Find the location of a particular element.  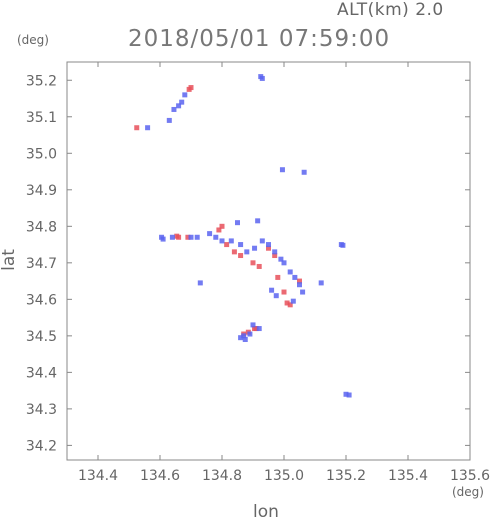

x-tick-label: 135.0 is located at coordinates (284, 476).